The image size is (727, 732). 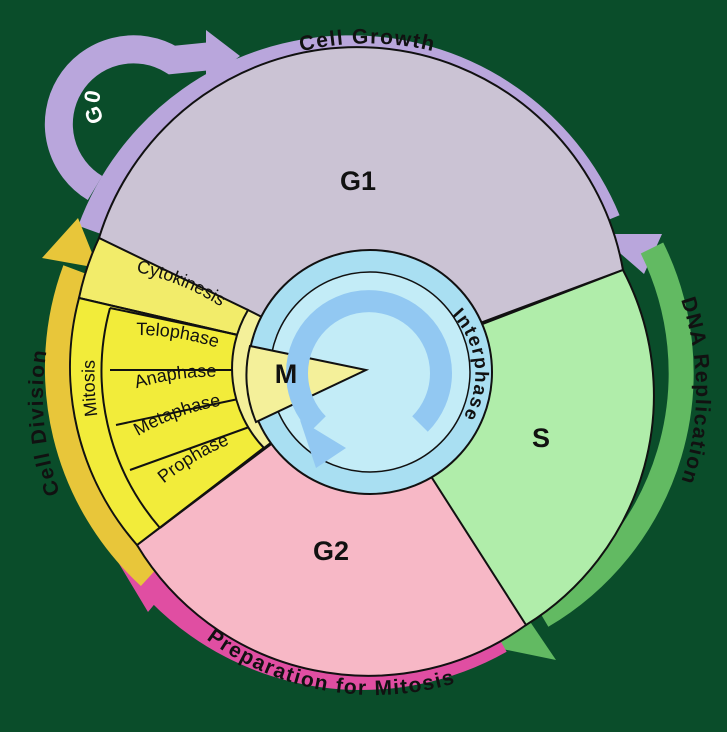 What do you see at coordinates (541, 438) in the screenshot?
I see `label-s: S` at bounding box center [541, 438].